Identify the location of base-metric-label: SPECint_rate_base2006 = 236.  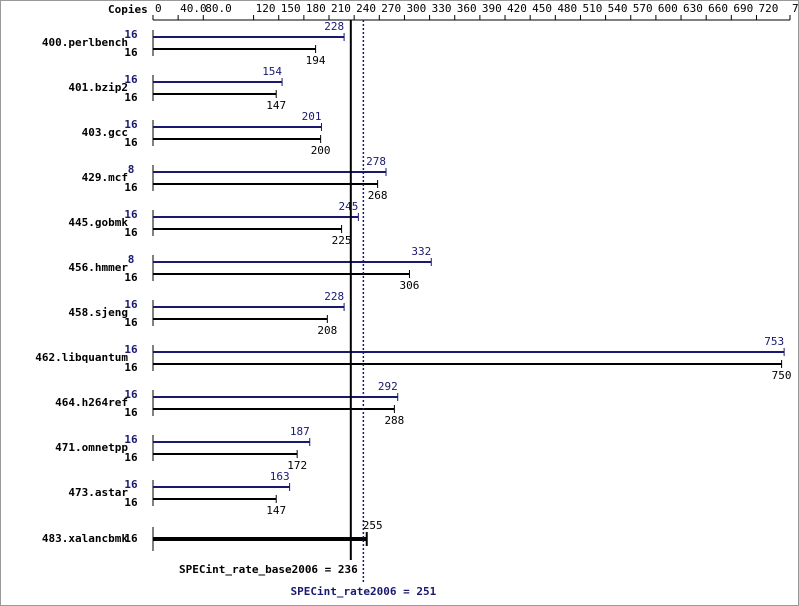
(268, 569).